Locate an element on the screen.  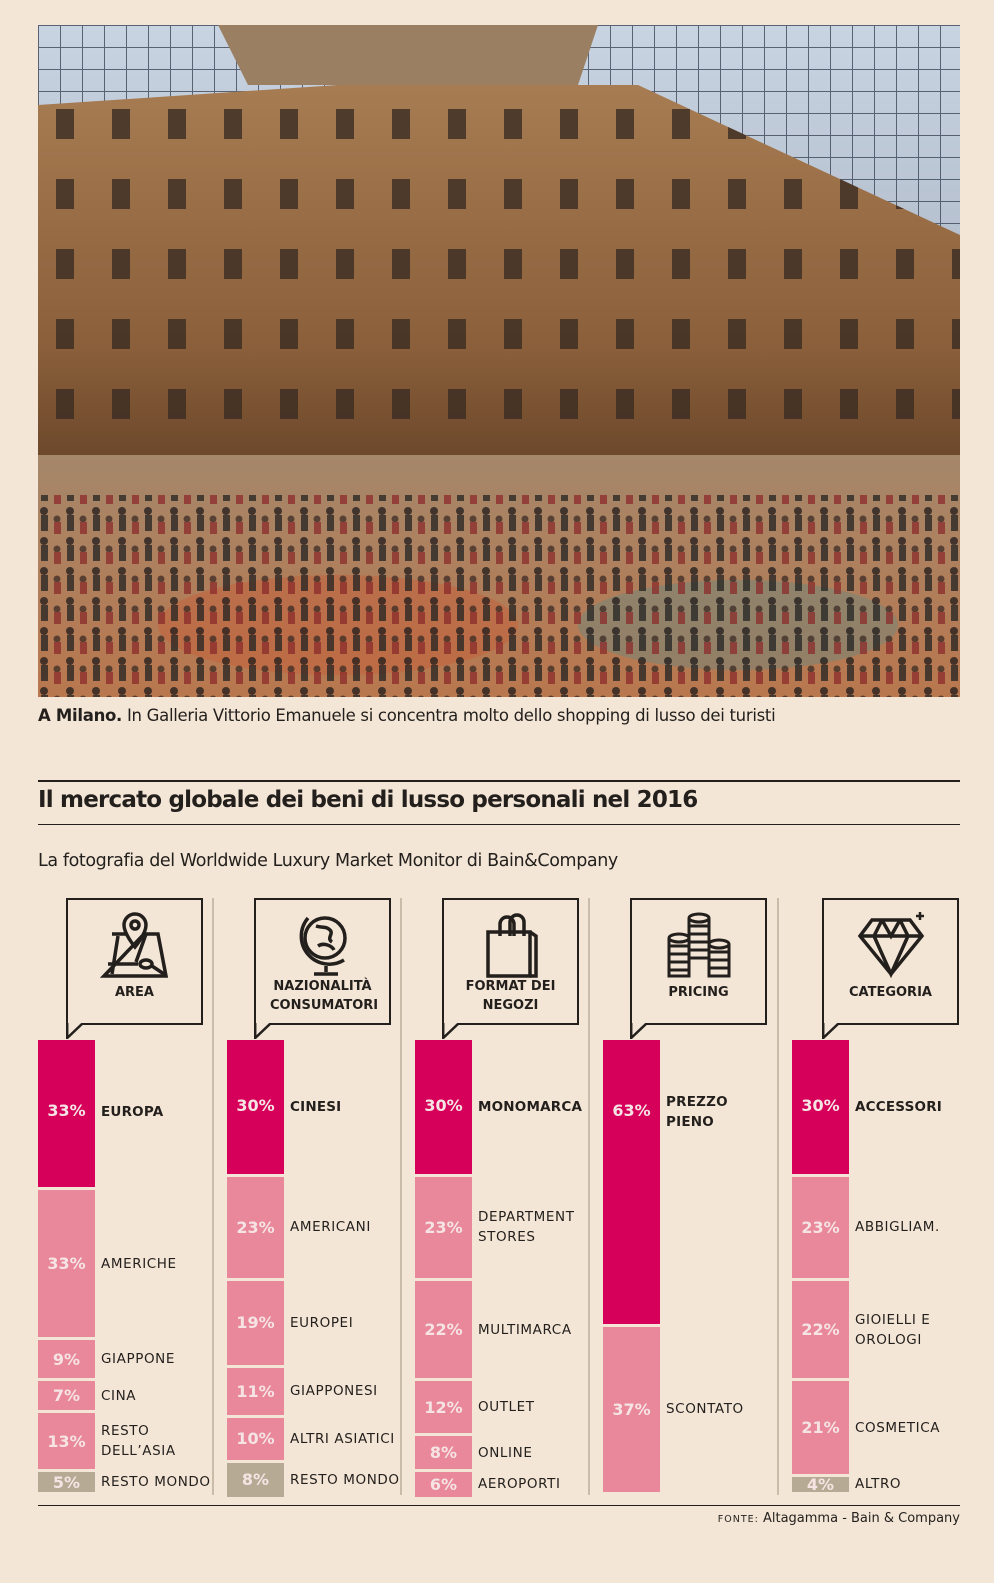
segment-label: ALTRI ASIATICI is located at coordinates (342, 1438).